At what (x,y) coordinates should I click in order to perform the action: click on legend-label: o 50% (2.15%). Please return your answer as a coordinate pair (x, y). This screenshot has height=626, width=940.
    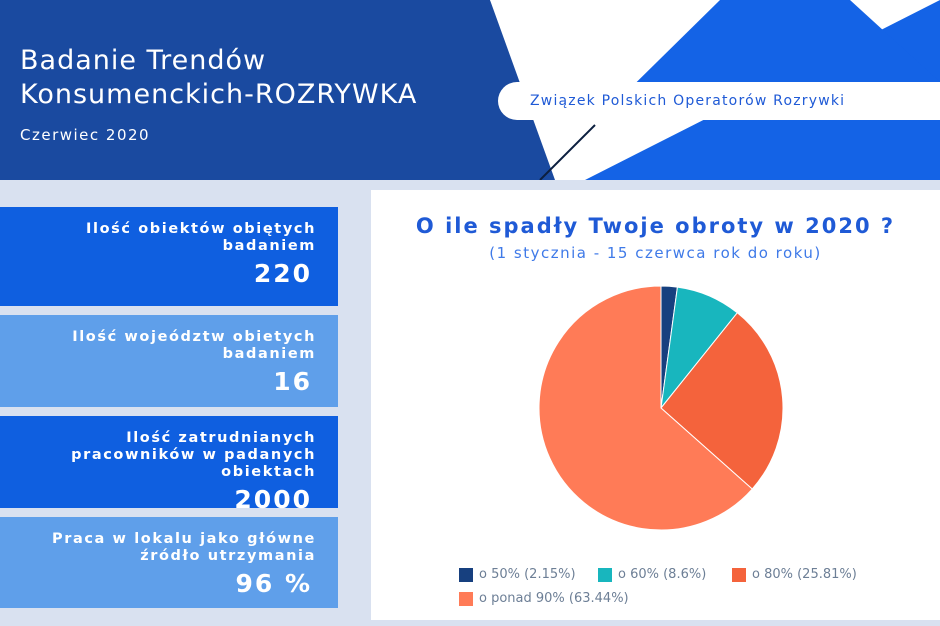
    Looking at the image, I should click on (527, 574).